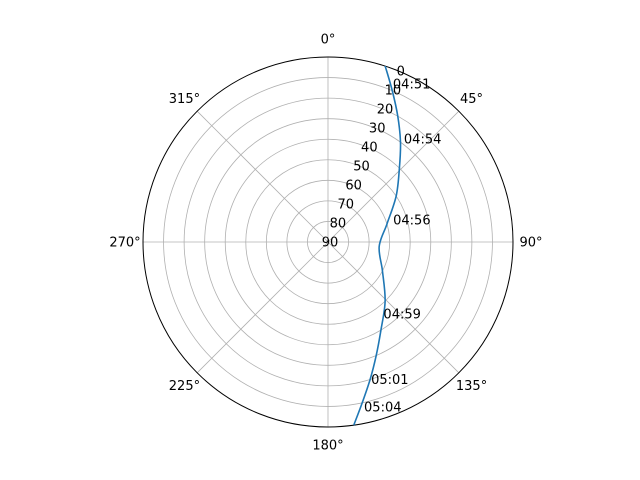 The height and width of the screenshot is (480, 640). I want to click on series-line, so click(377, 245).